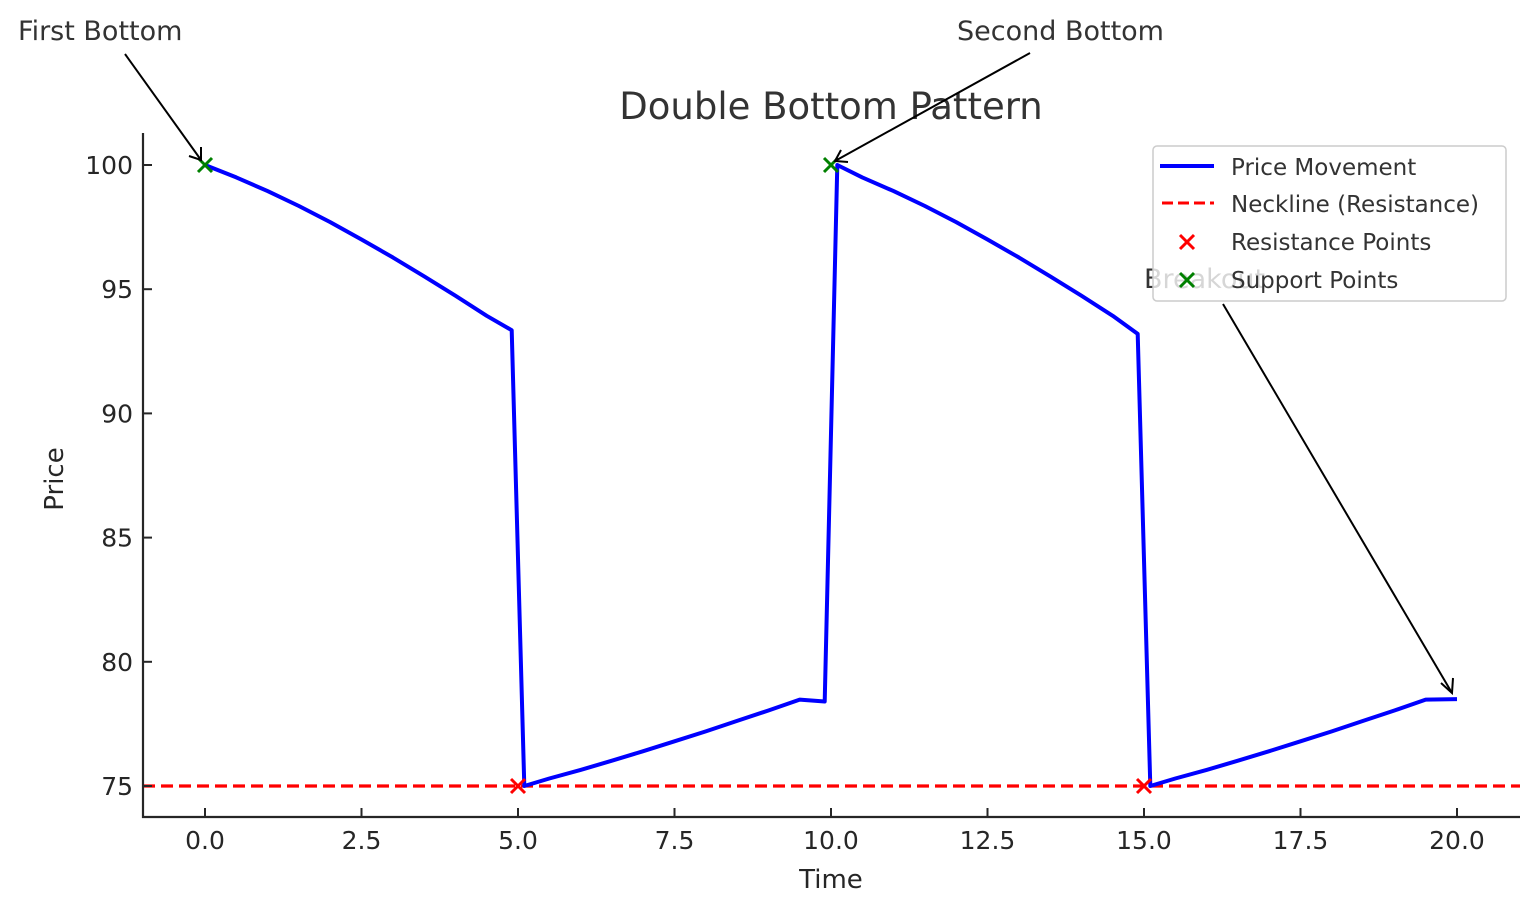 Image resolution: width=1536 pixels, height=912 pixels. I want to click on legend-green-x-icon, so click(1187, 280).